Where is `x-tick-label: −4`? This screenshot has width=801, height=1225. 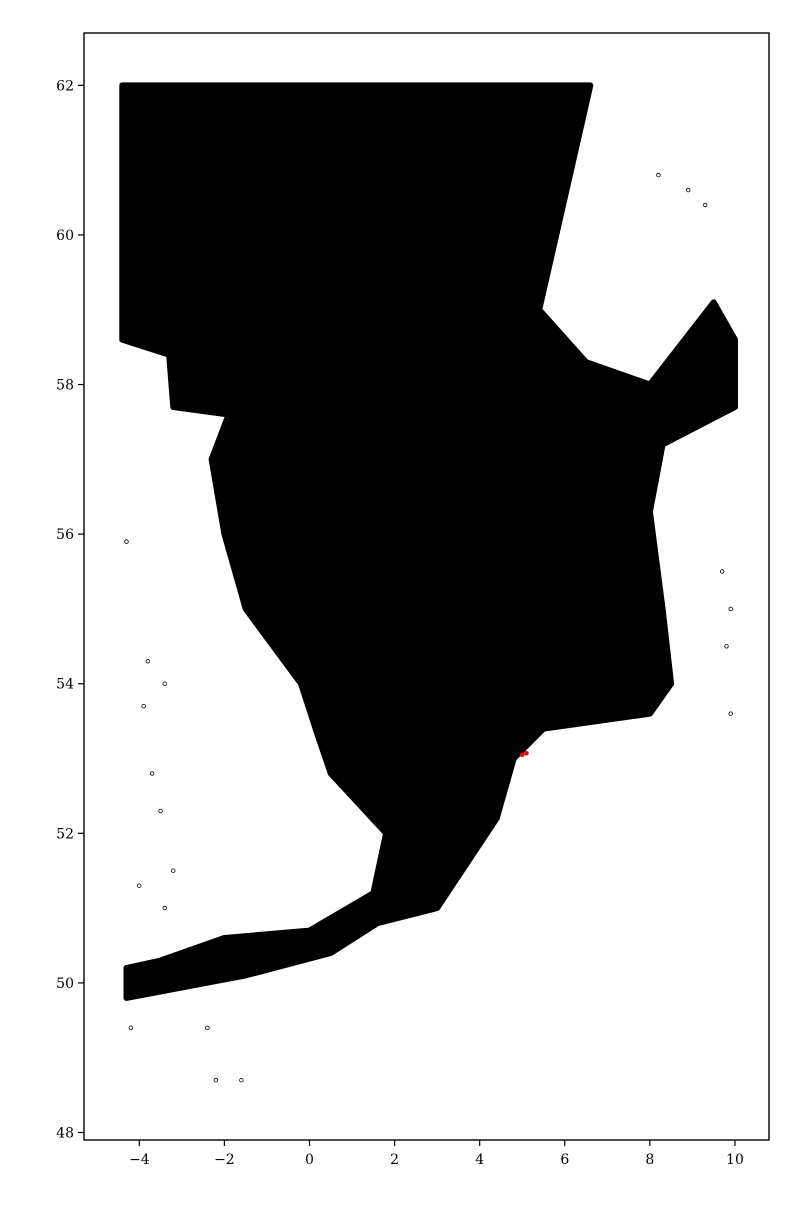
x-tick-label: −4 is located at coordinates (139, 1160).